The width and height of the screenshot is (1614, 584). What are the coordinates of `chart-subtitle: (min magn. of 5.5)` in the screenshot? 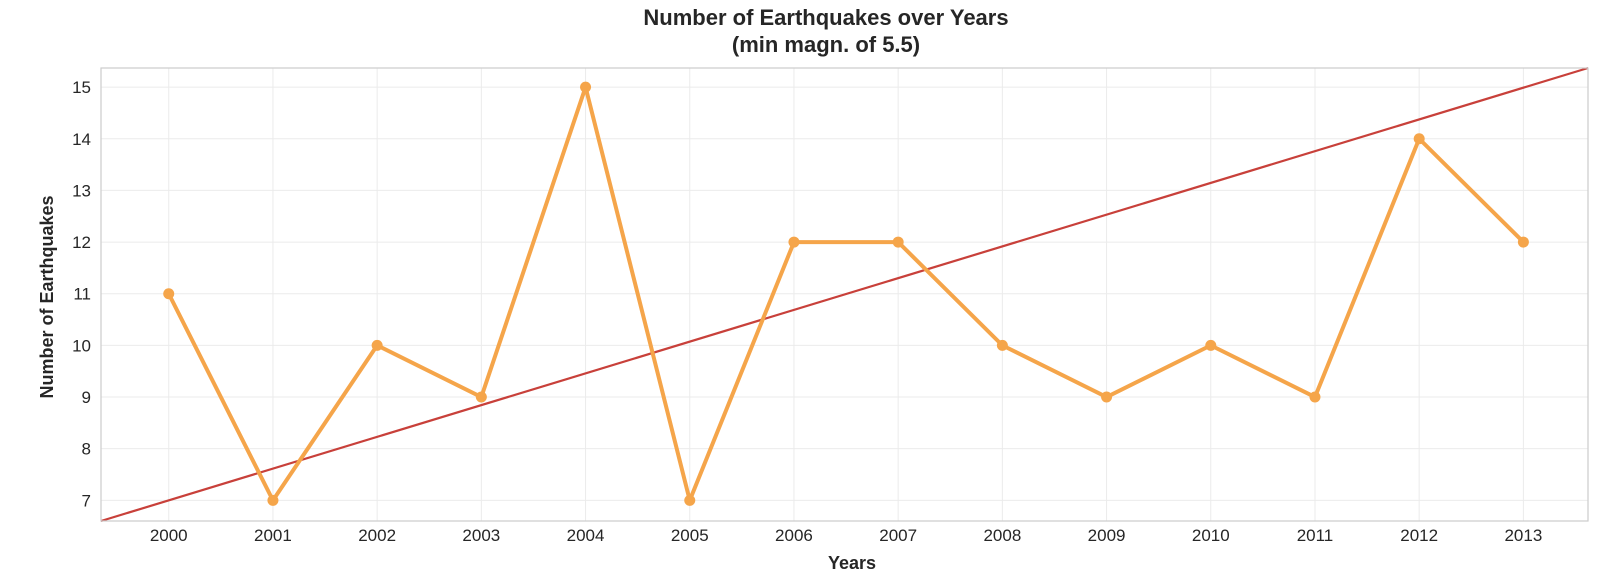 It's located at (826, 44).